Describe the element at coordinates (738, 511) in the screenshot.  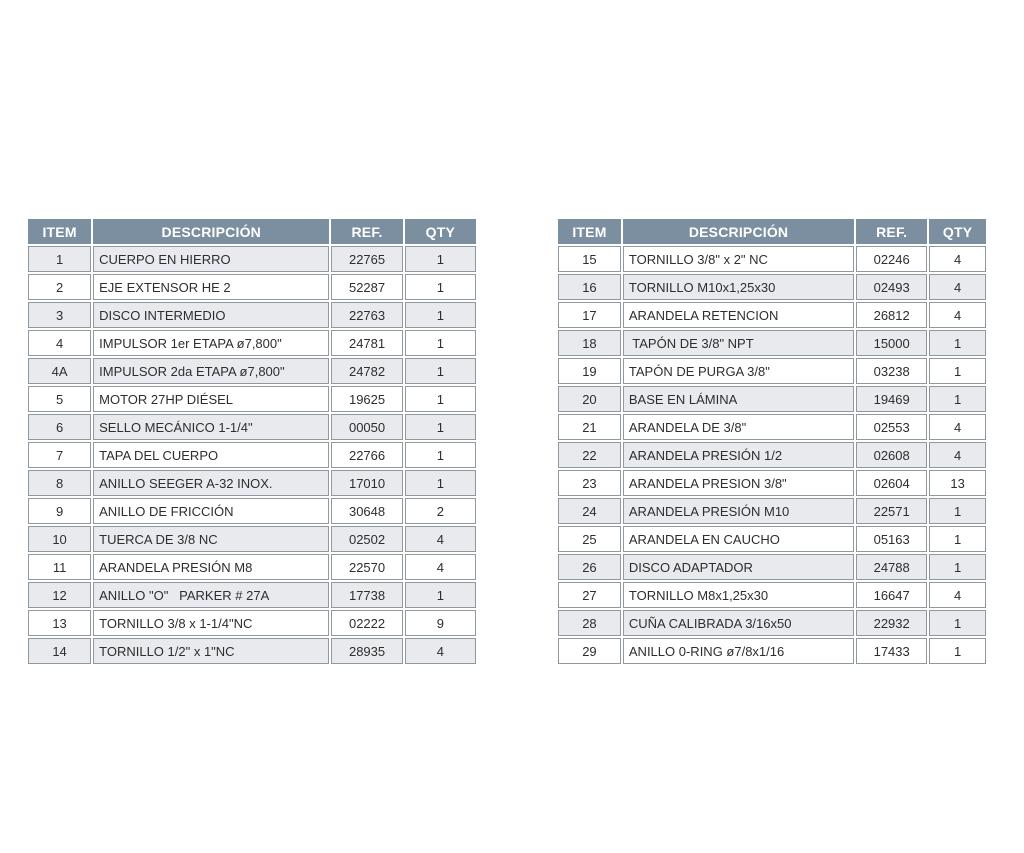
I see `description-cell: ARANDELA PRESIÓN M10` at that location.